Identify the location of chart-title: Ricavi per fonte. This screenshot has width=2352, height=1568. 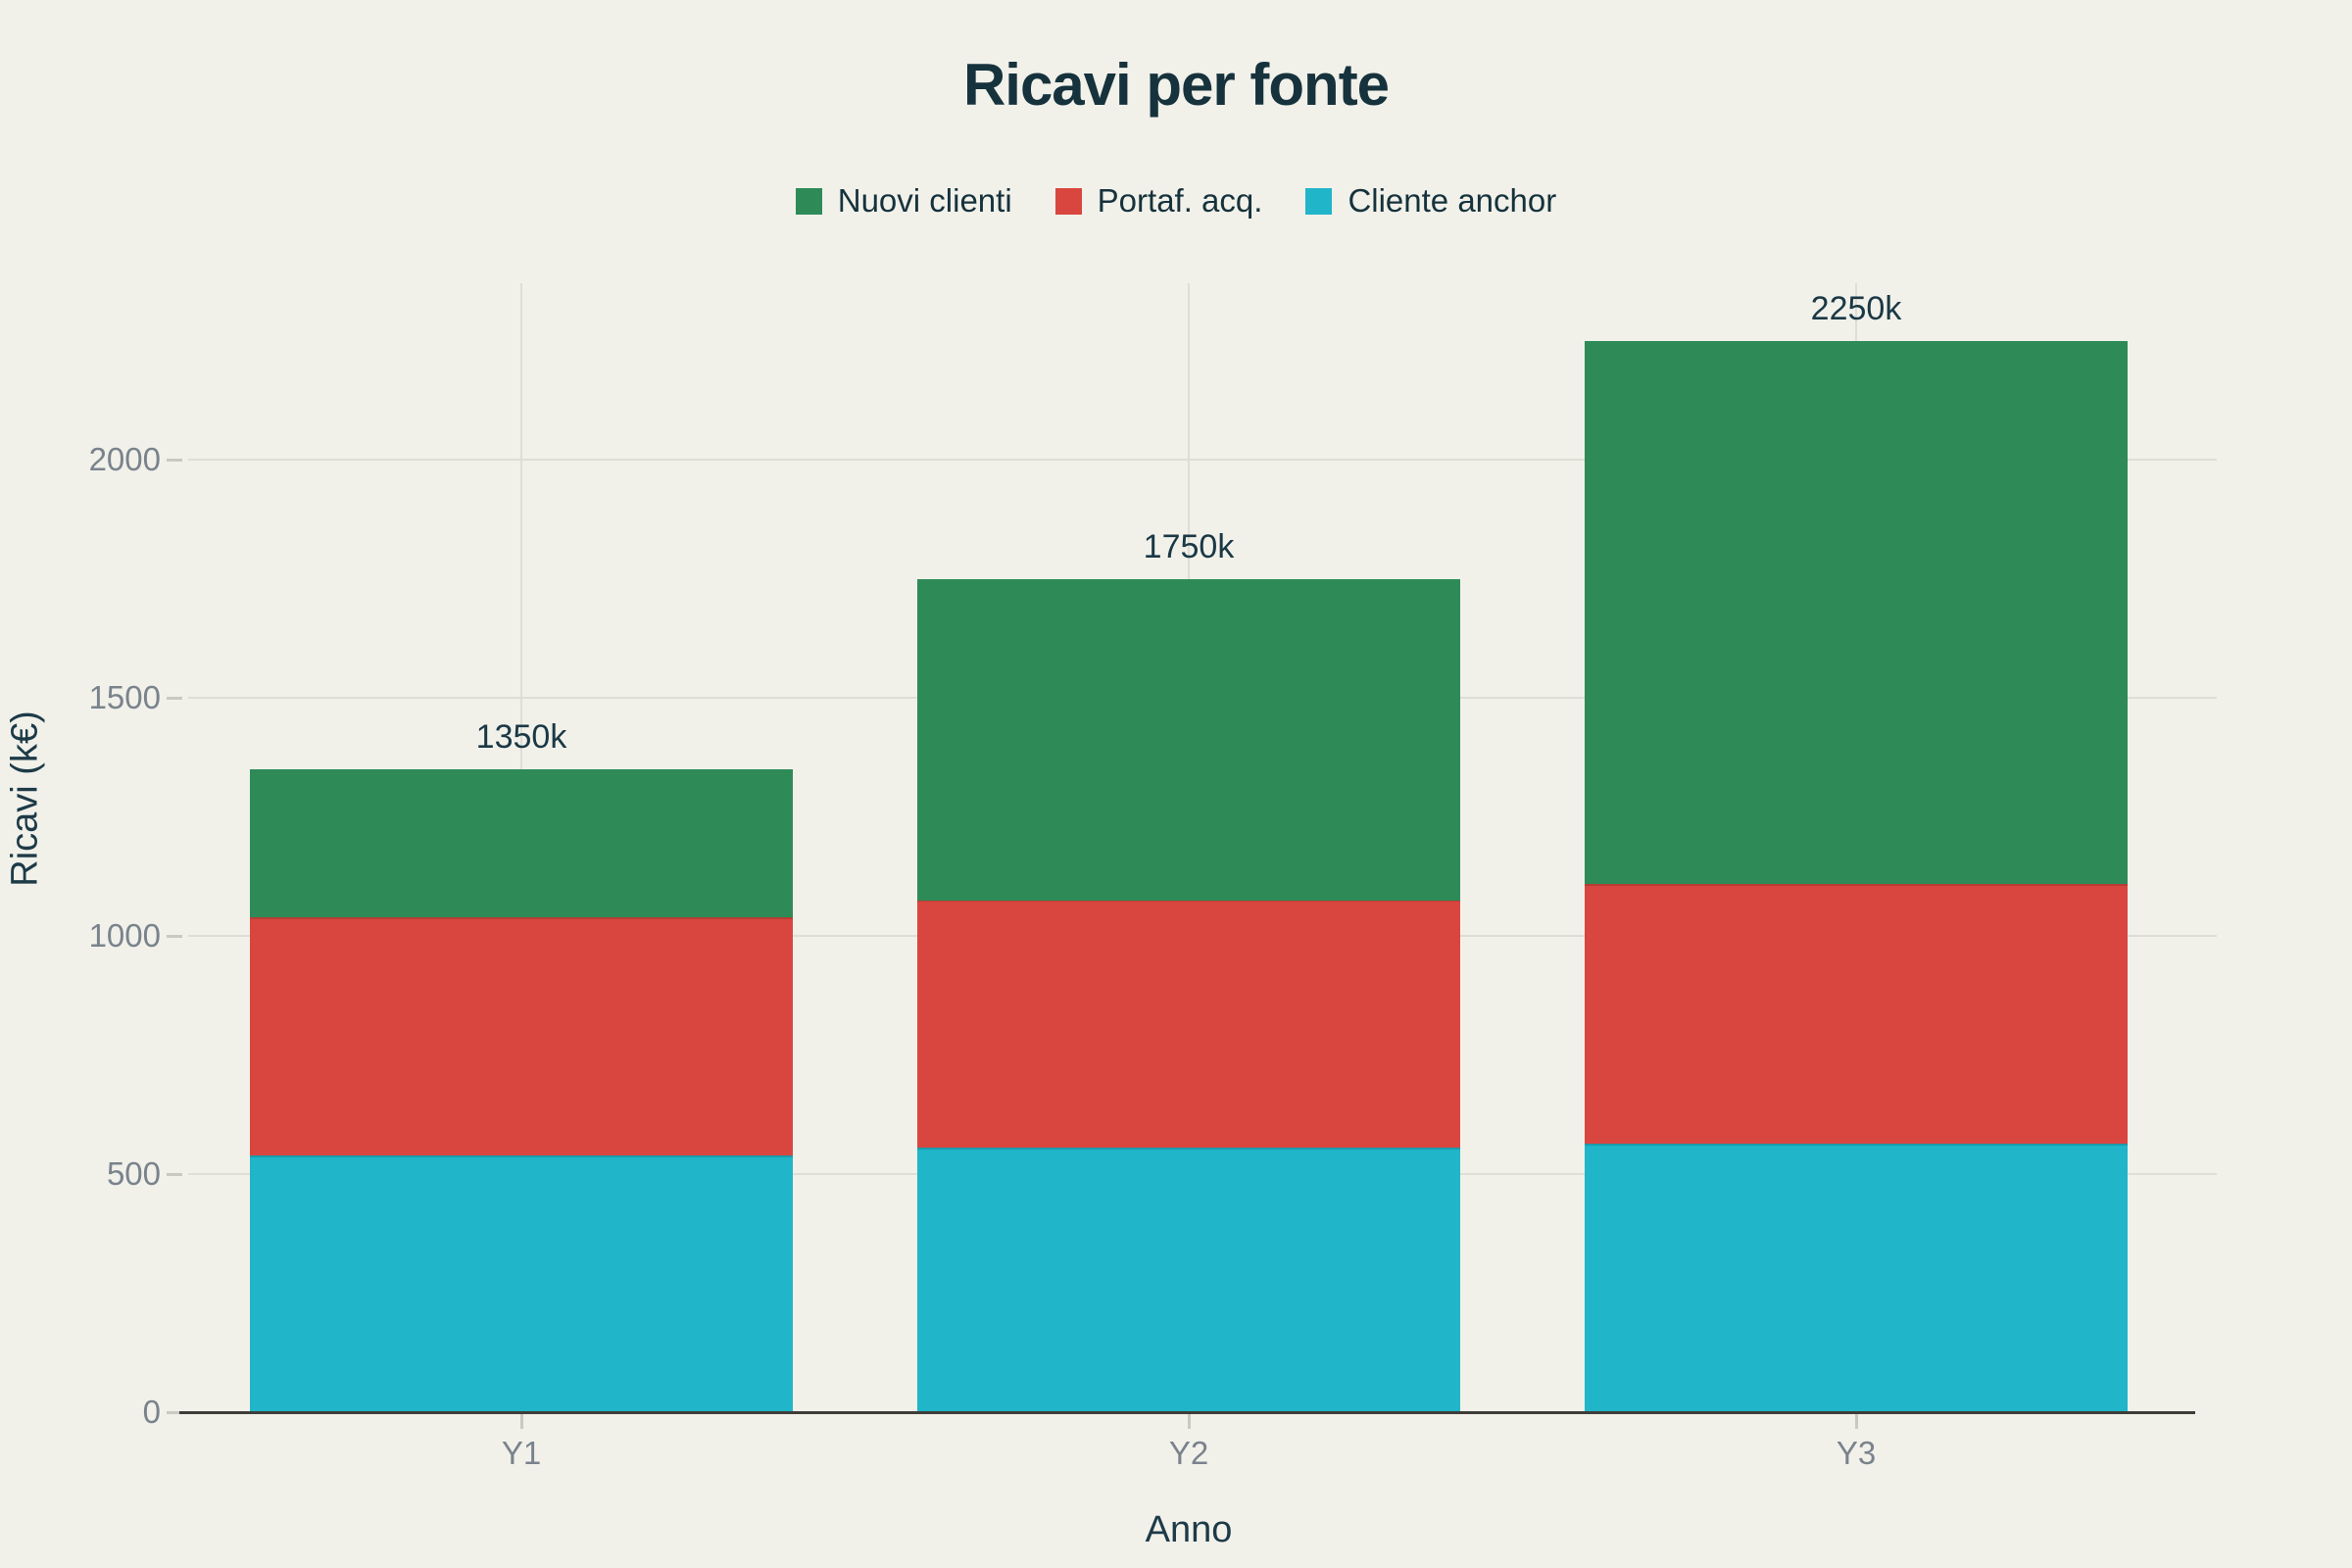
(1176, 85).